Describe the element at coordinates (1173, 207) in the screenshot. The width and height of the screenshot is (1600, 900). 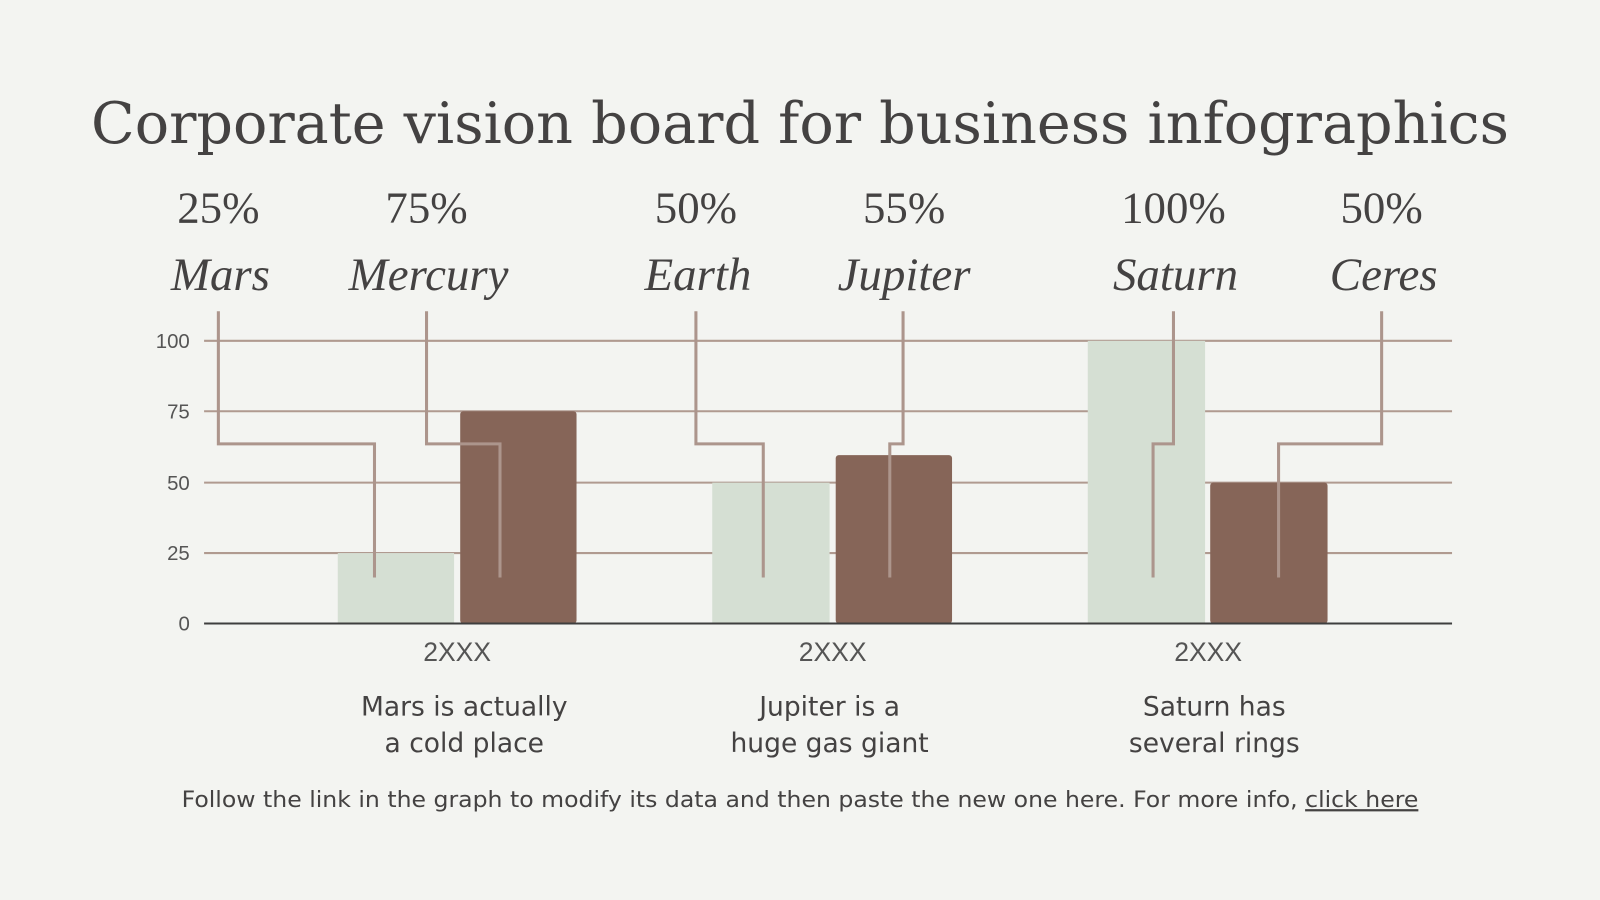
I see `pct-label-saturn: 100%` at that location.